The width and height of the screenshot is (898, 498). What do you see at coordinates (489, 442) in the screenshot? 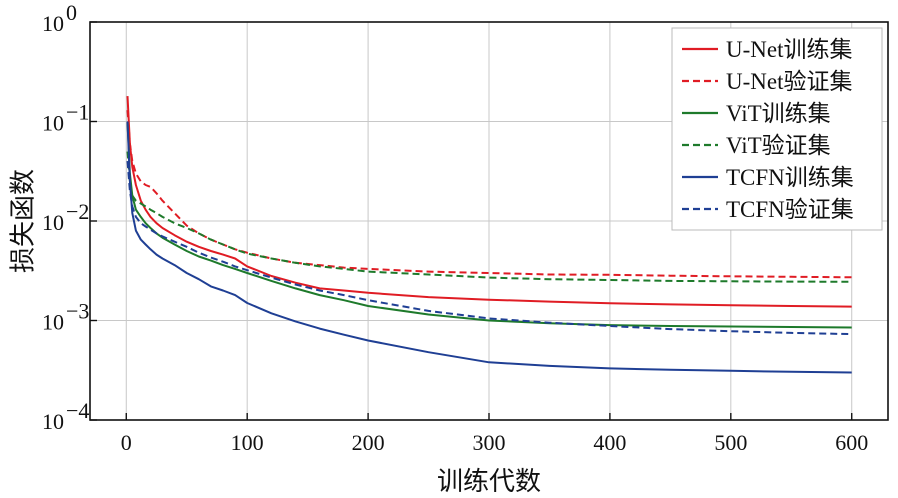
I see `x-tick-label: 300` at bounding box center [489, 442].